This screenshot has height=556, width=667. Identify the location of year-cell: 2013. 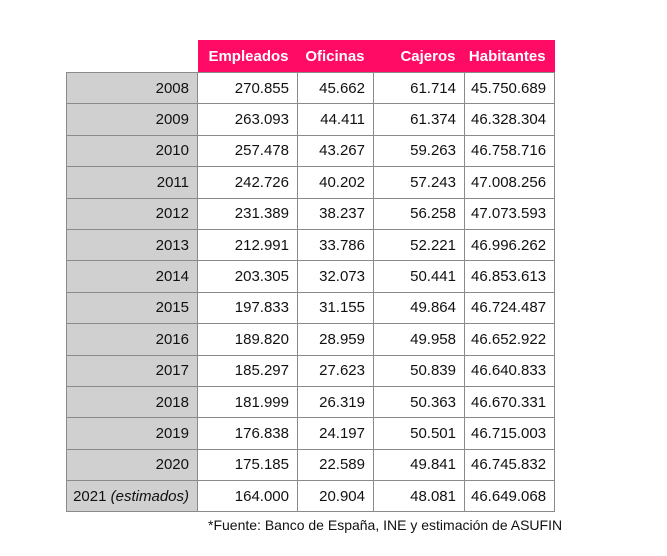
(132, 245).